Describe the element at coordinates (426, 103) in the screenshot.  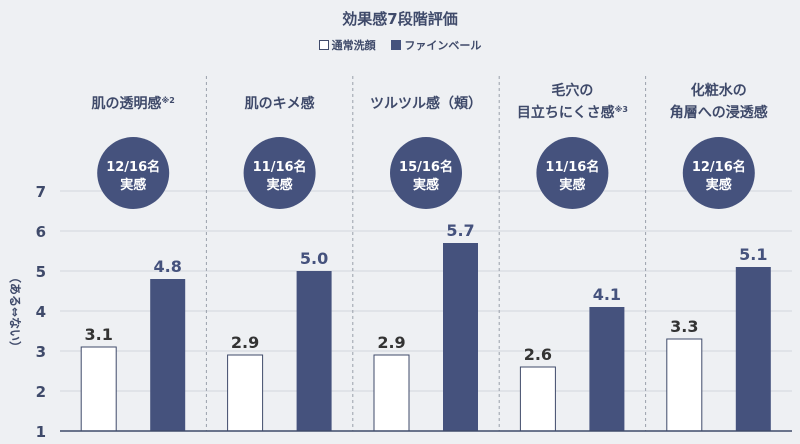
I see `category-label: ツルツル感（頬）` at that location.